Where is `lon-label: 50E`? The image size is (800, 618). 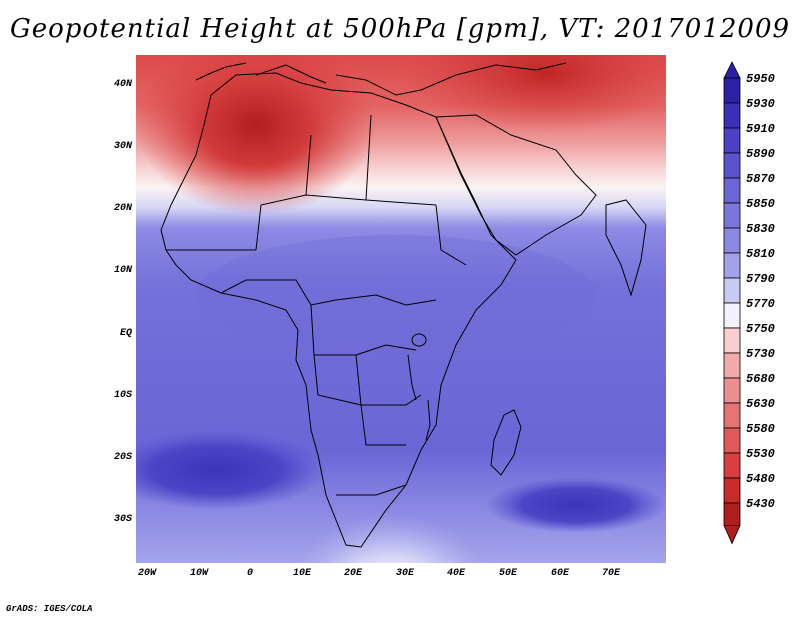
lon-label: 50E is located at coordinates (507, 573).